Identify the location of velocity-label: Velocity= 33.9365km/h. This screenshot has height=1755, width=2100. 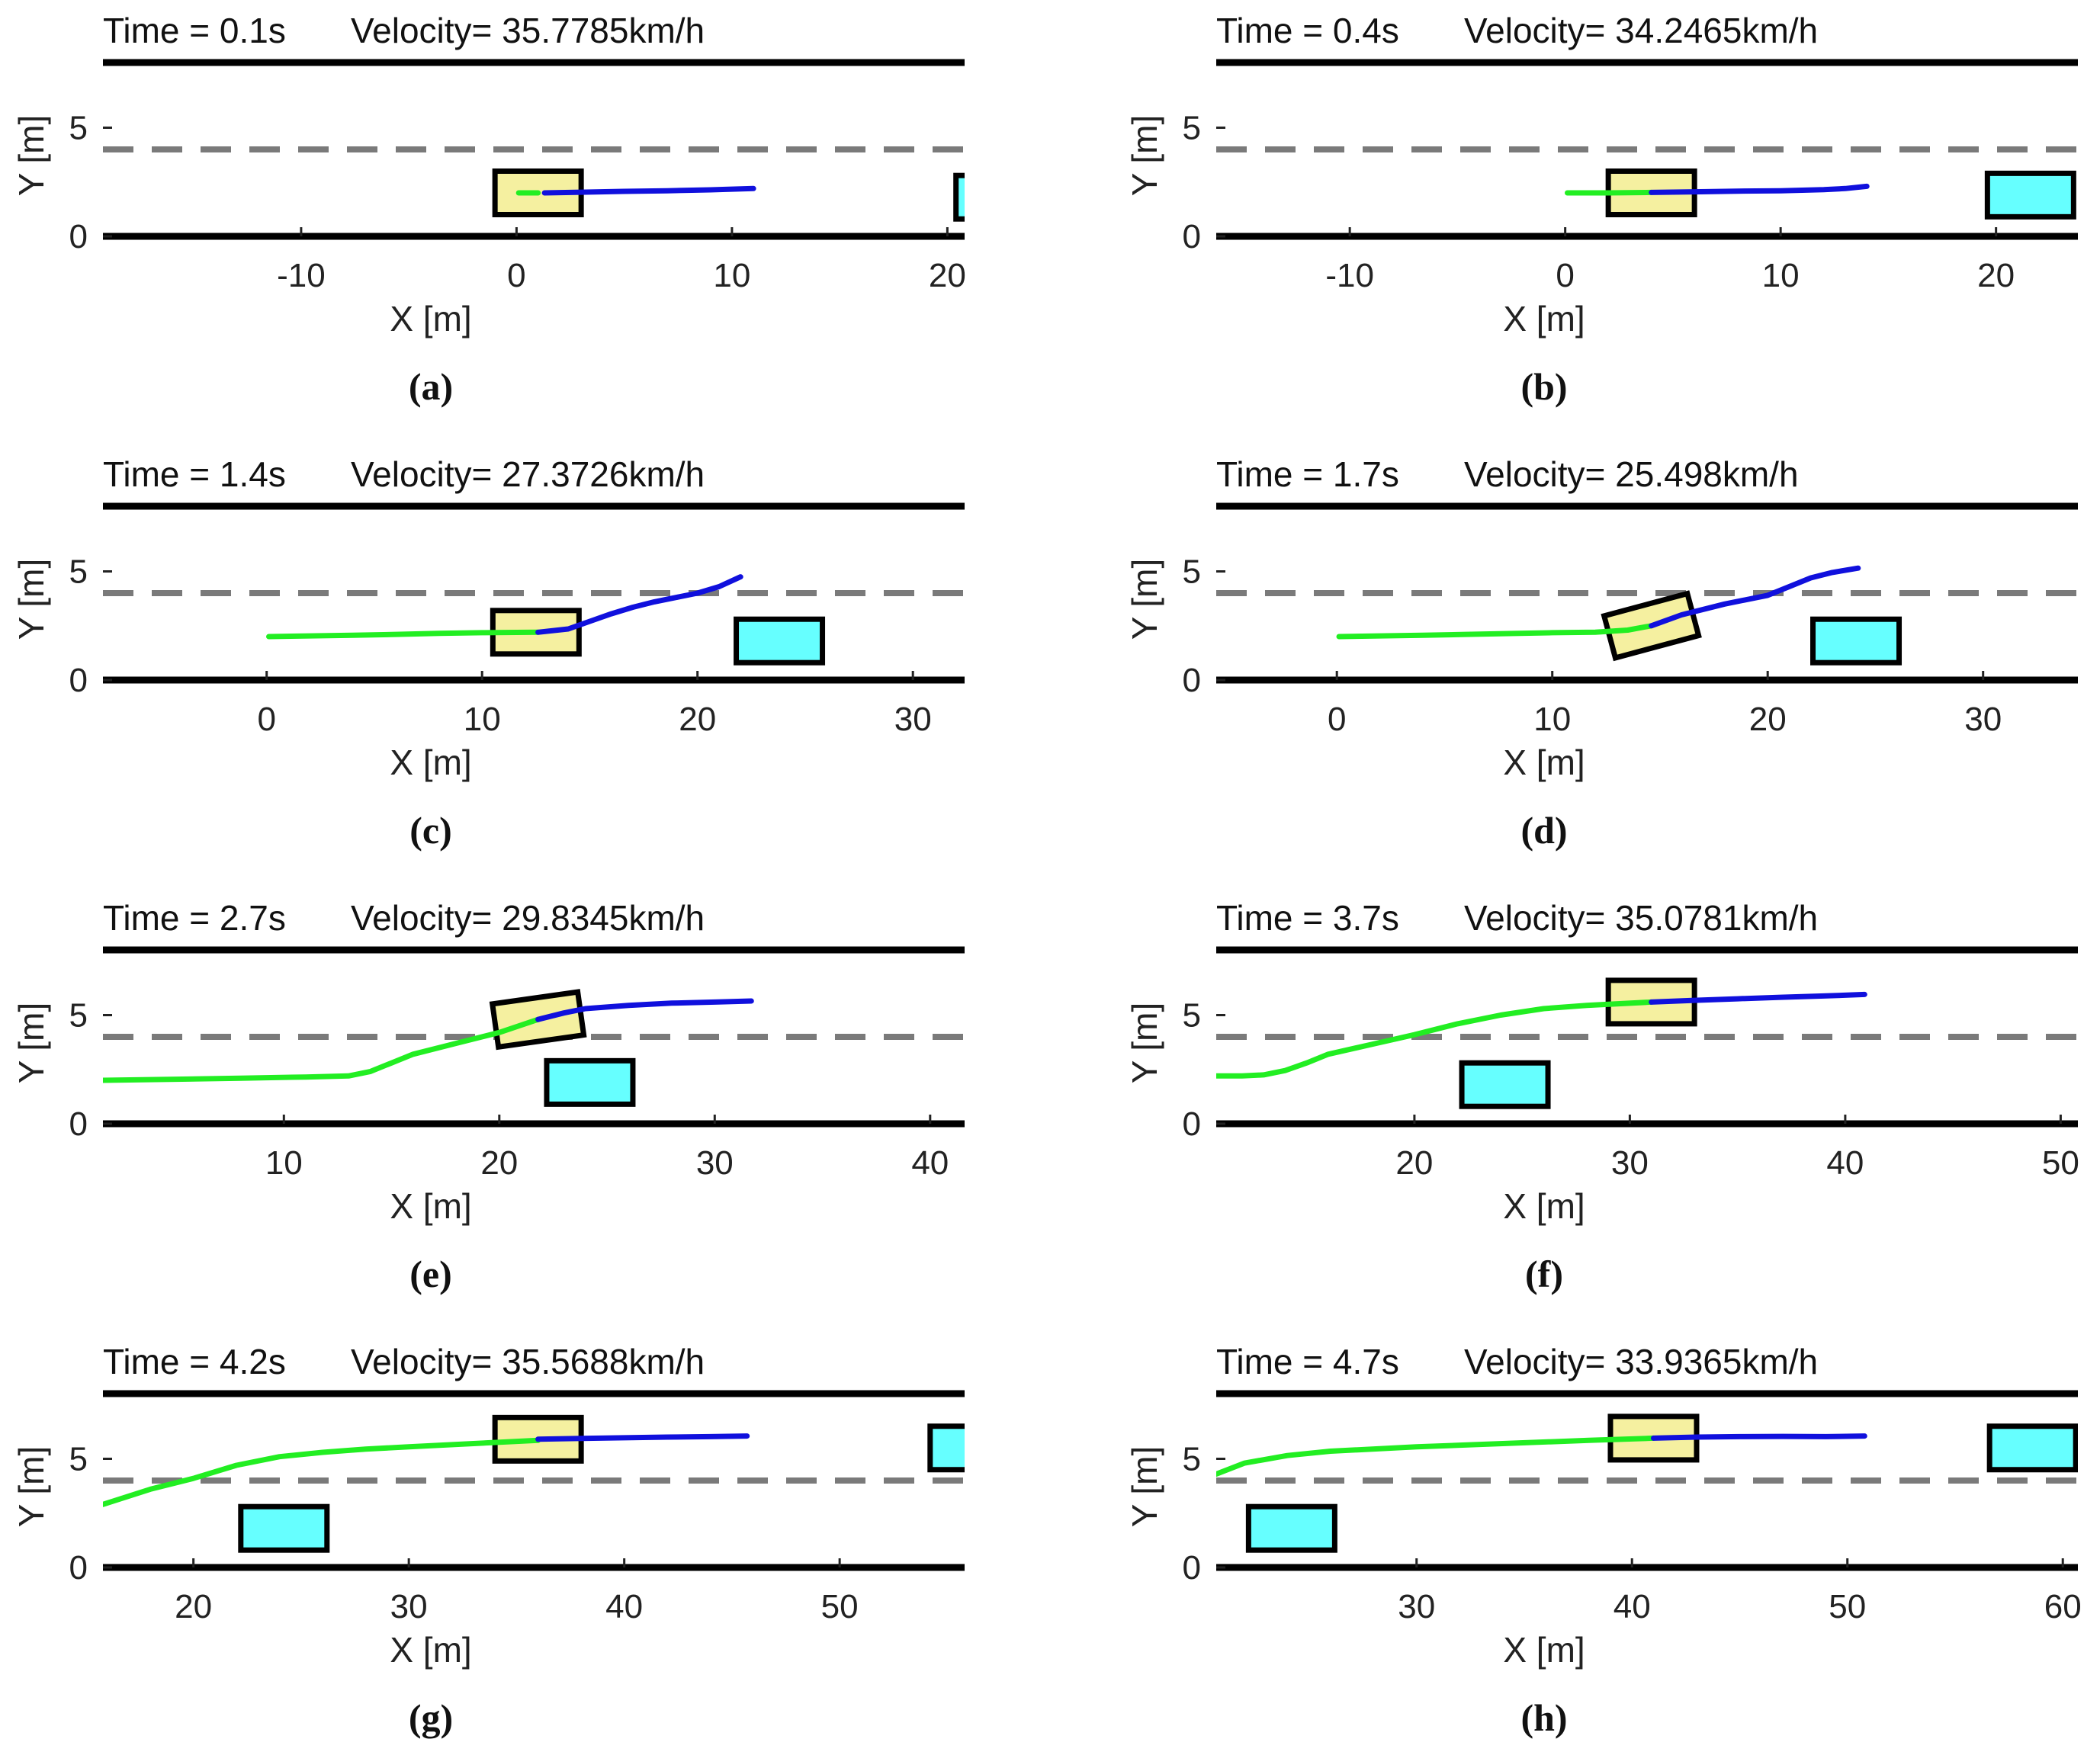
(1641, 1361).